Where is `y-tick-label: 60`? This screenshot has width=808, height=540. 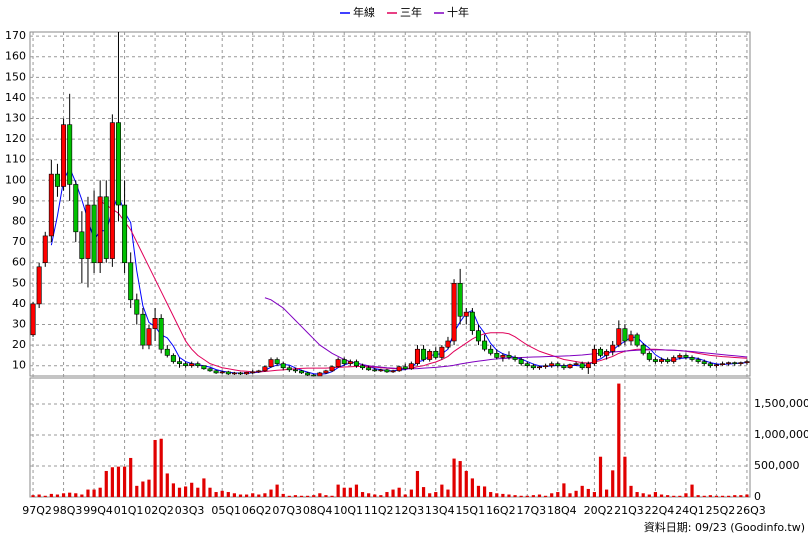
y-tick-label: 60 is located at coordinates (19, 262).